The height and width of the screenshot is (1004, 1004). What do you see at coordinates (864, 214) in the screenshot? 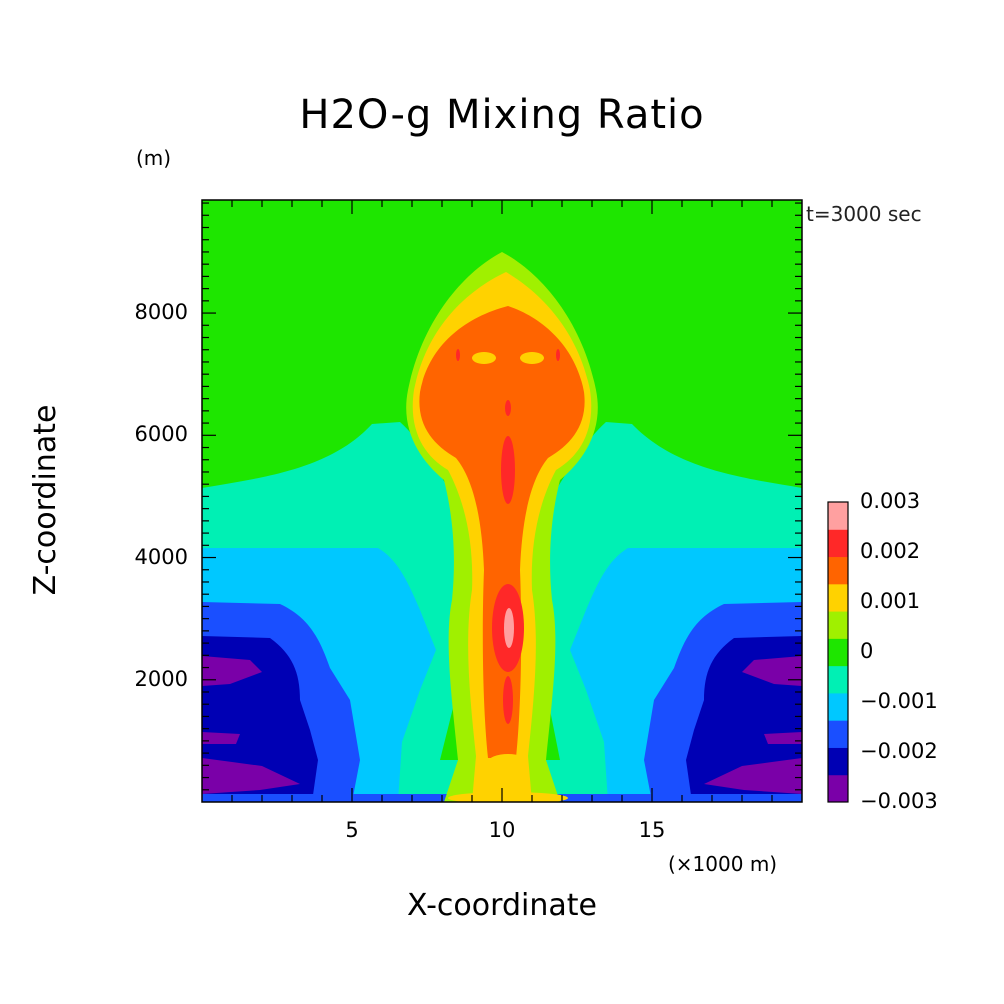
I see `time-annotation: t=3000 sec` at bounding box center [864, 214].